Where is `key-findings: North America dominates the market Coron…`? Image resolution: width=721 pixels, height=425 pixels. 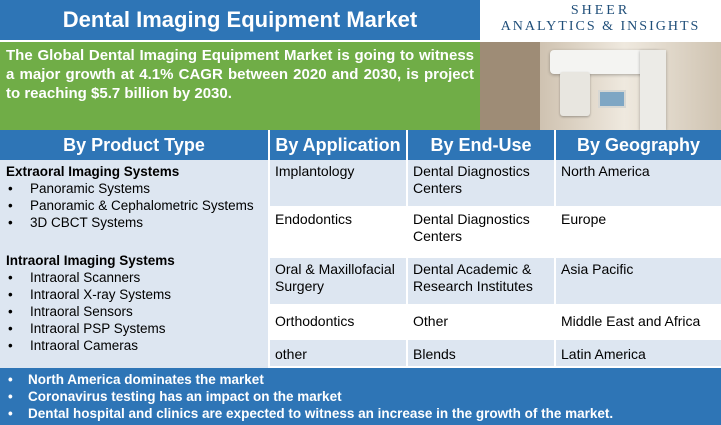 key-findings: North America dominates the market Coron… is located at coordinates (360, 396).